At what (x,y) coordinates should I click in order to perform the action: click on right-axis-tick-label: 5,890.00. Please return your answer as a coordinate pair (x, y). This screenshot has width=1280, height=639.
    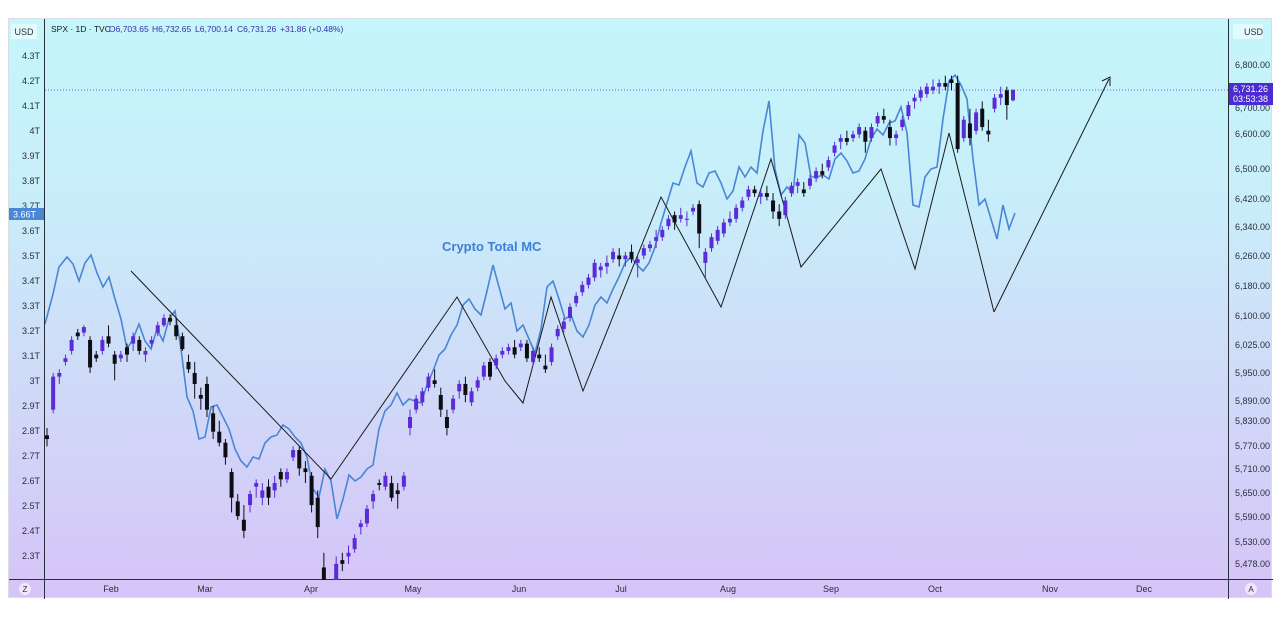
    Looking at the image, I should click on (1252, 401).